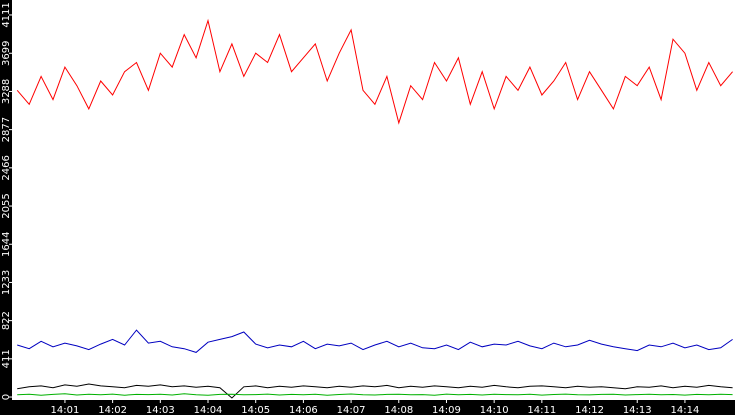  I want to click on y-axis-band, so click(6, 207).